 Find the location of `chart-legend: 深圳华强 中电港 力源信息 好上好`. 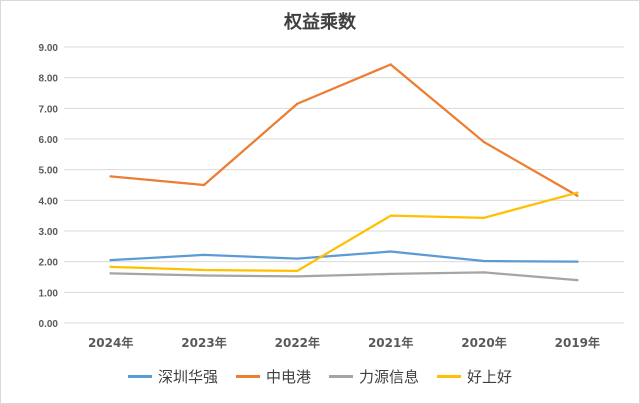

chart-legend: 深圳华强 中电港 力源信息 好上好 is located at coordinates (320, 376).